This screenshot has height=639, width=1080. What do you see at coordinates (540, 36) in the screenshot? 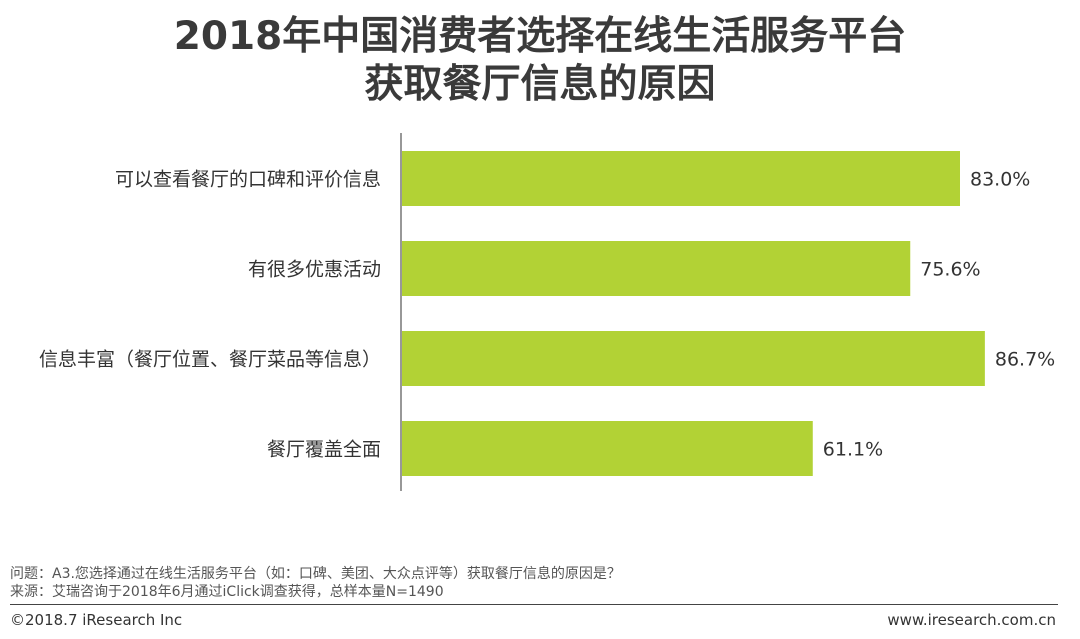
I see `chart-title: 2018年中国消费者选择在线生活服务平台` at bounding box center [540, 36].